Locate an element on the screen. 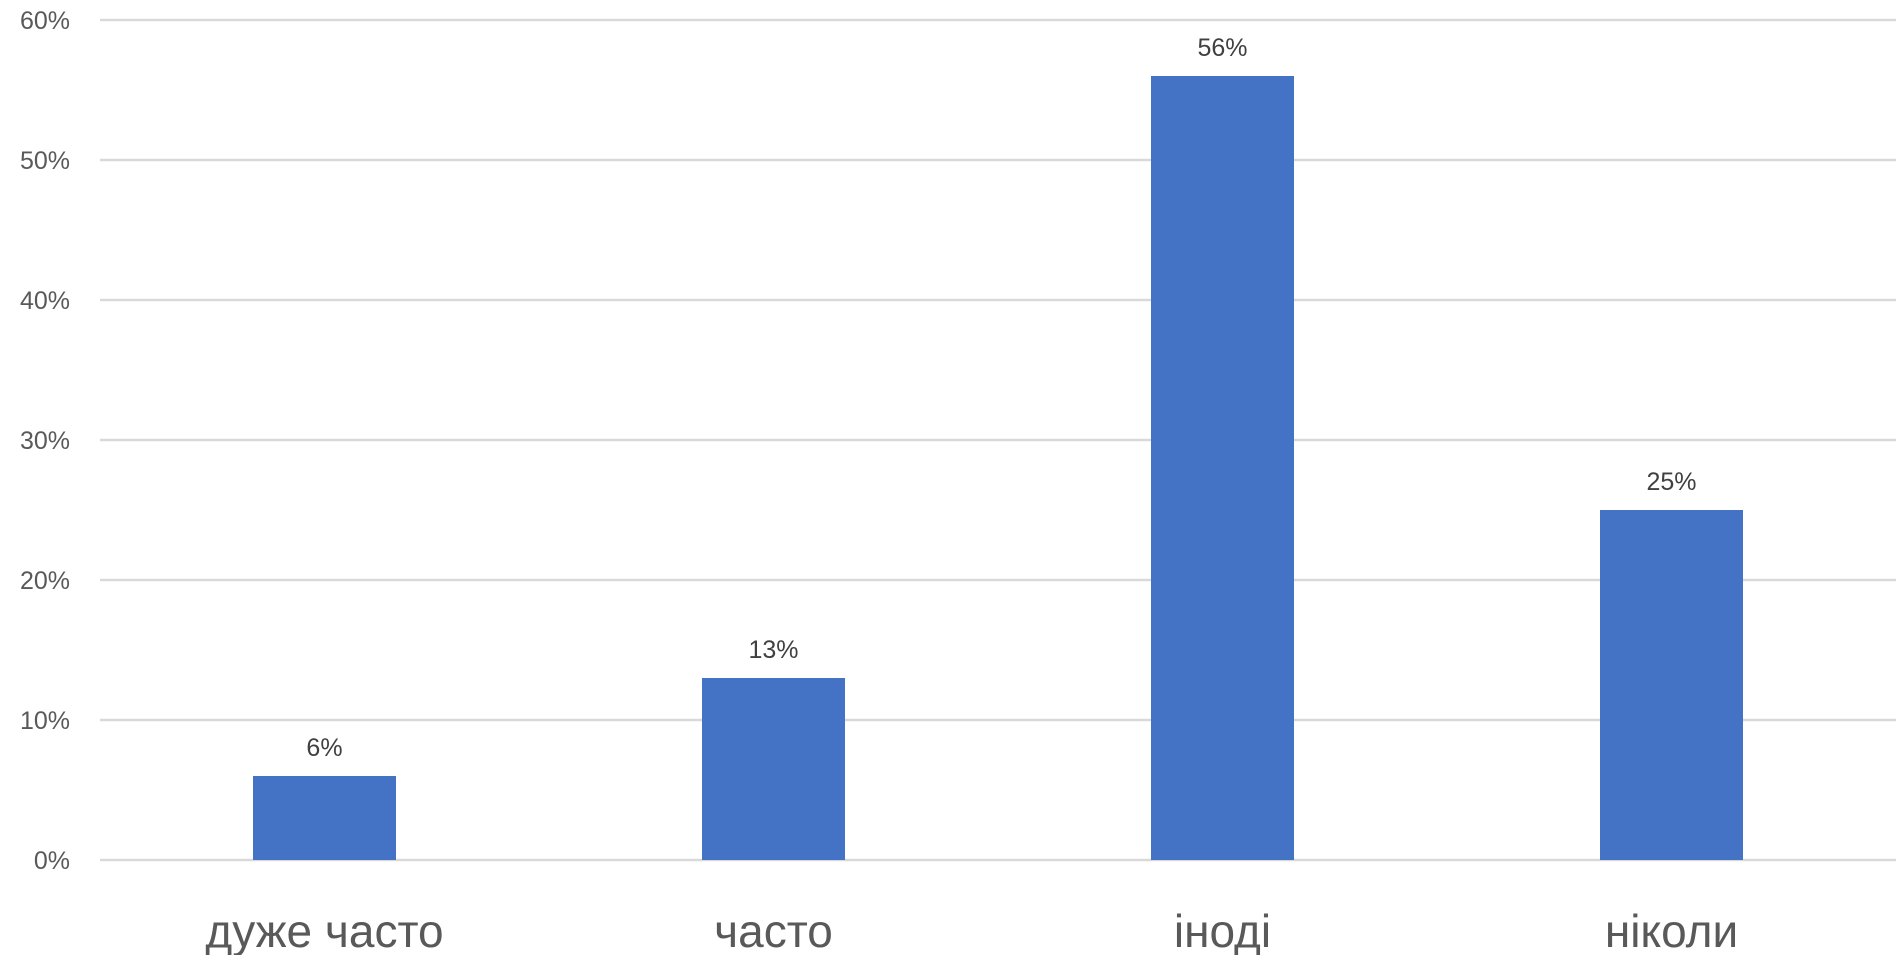 This screenshot has height=960, width=1896. y-tick-label: 30% is located at coordinates (45, 441).